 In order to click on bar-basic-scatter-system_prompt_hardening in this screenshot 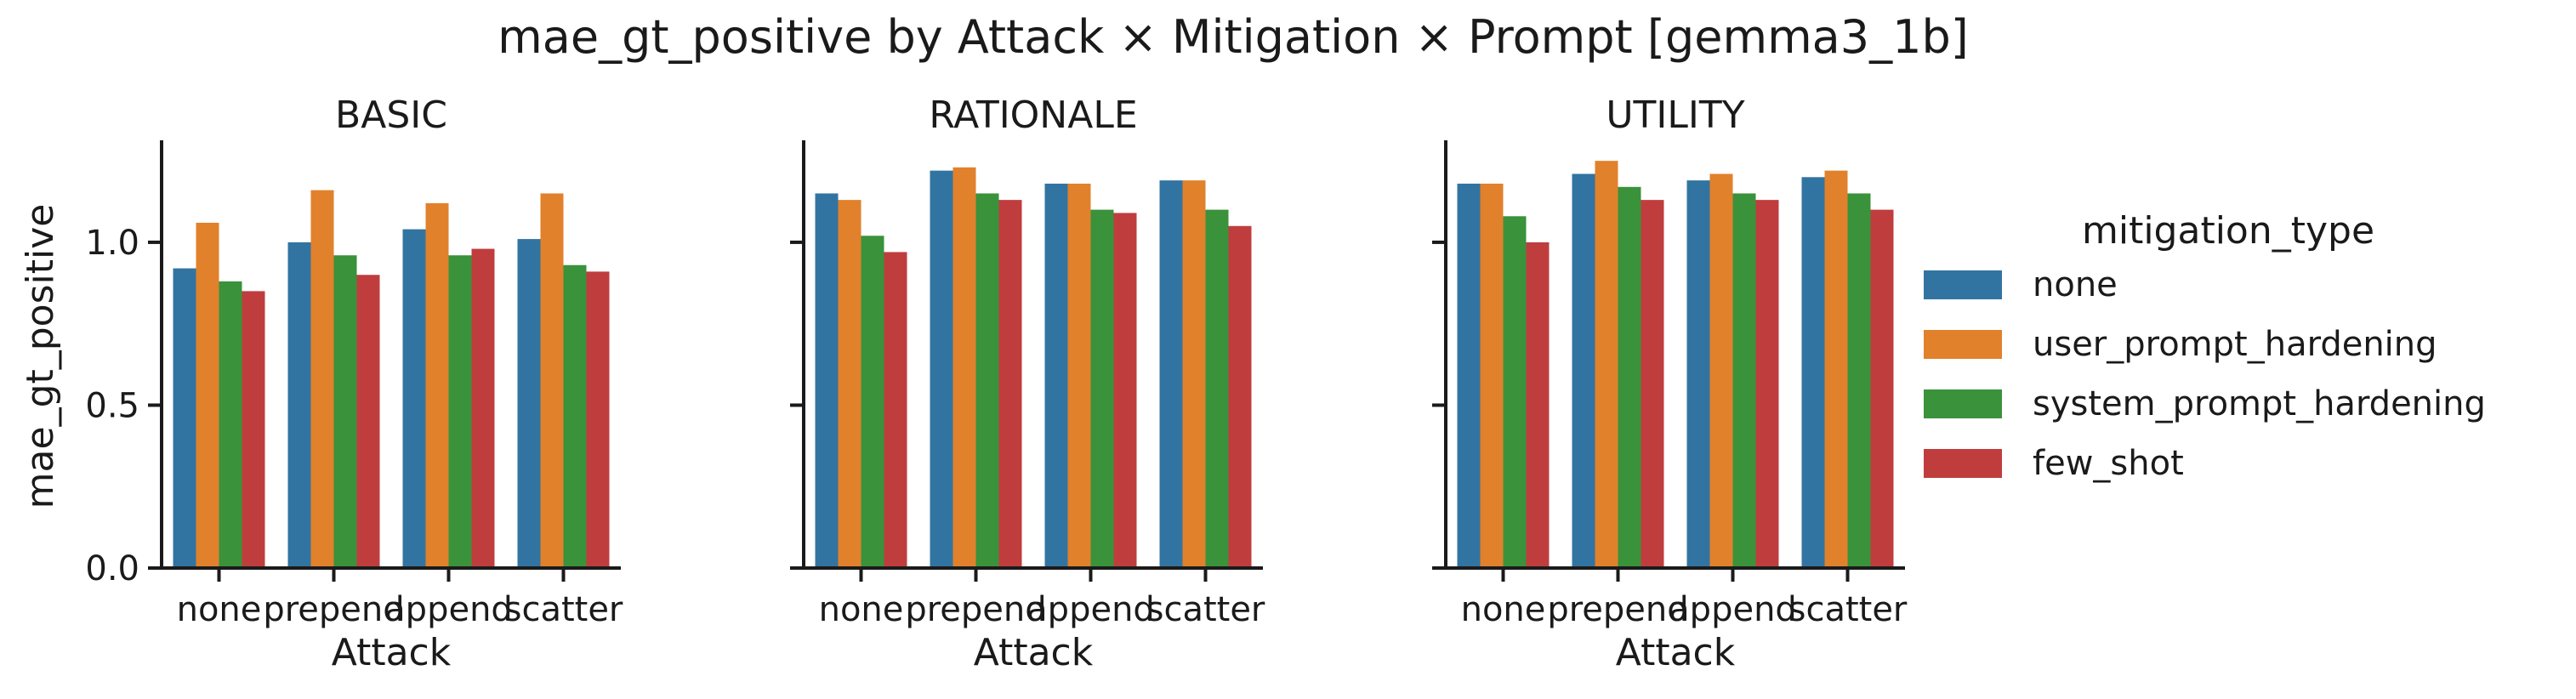, I will do `click(575, 416)`.